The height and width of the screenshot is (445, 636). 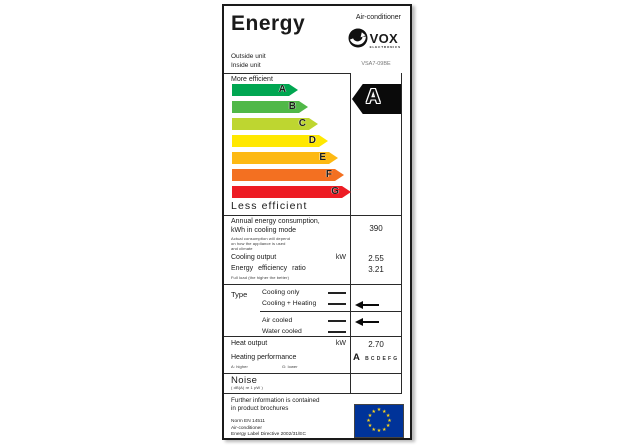 I want to click on heating-scale-letter: A, so click(x=356, y=357).